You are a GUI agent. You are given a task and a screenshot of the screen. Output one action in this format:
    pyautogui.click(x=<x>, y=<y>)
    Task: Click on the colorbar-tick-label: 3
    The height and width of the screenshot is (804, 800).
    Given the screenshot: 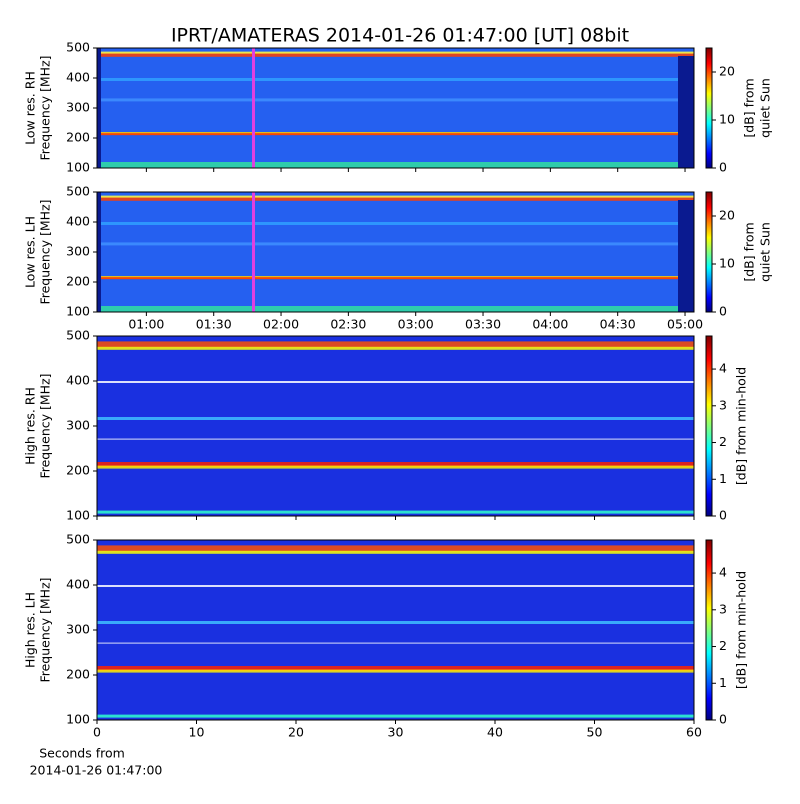 What is the action you would take?
    pyautogui.click(x=723, y=404)
    